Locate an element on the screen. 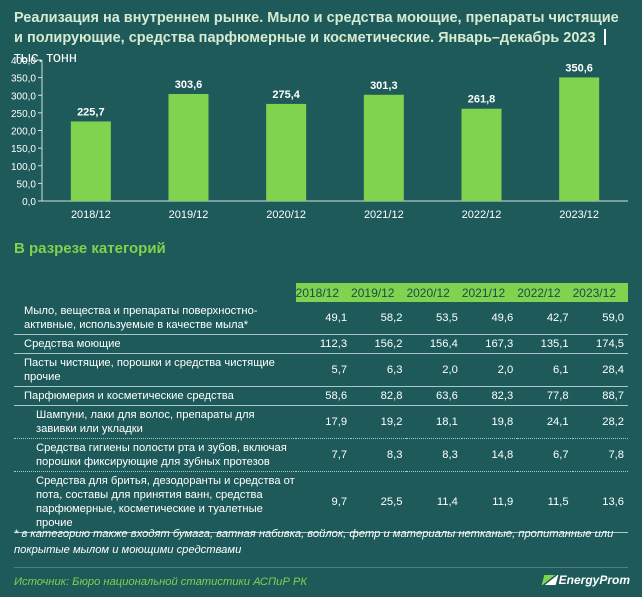 This screenshot has width=642, height=597. table-cell: 11,4 is located at coordinates (447, 502).